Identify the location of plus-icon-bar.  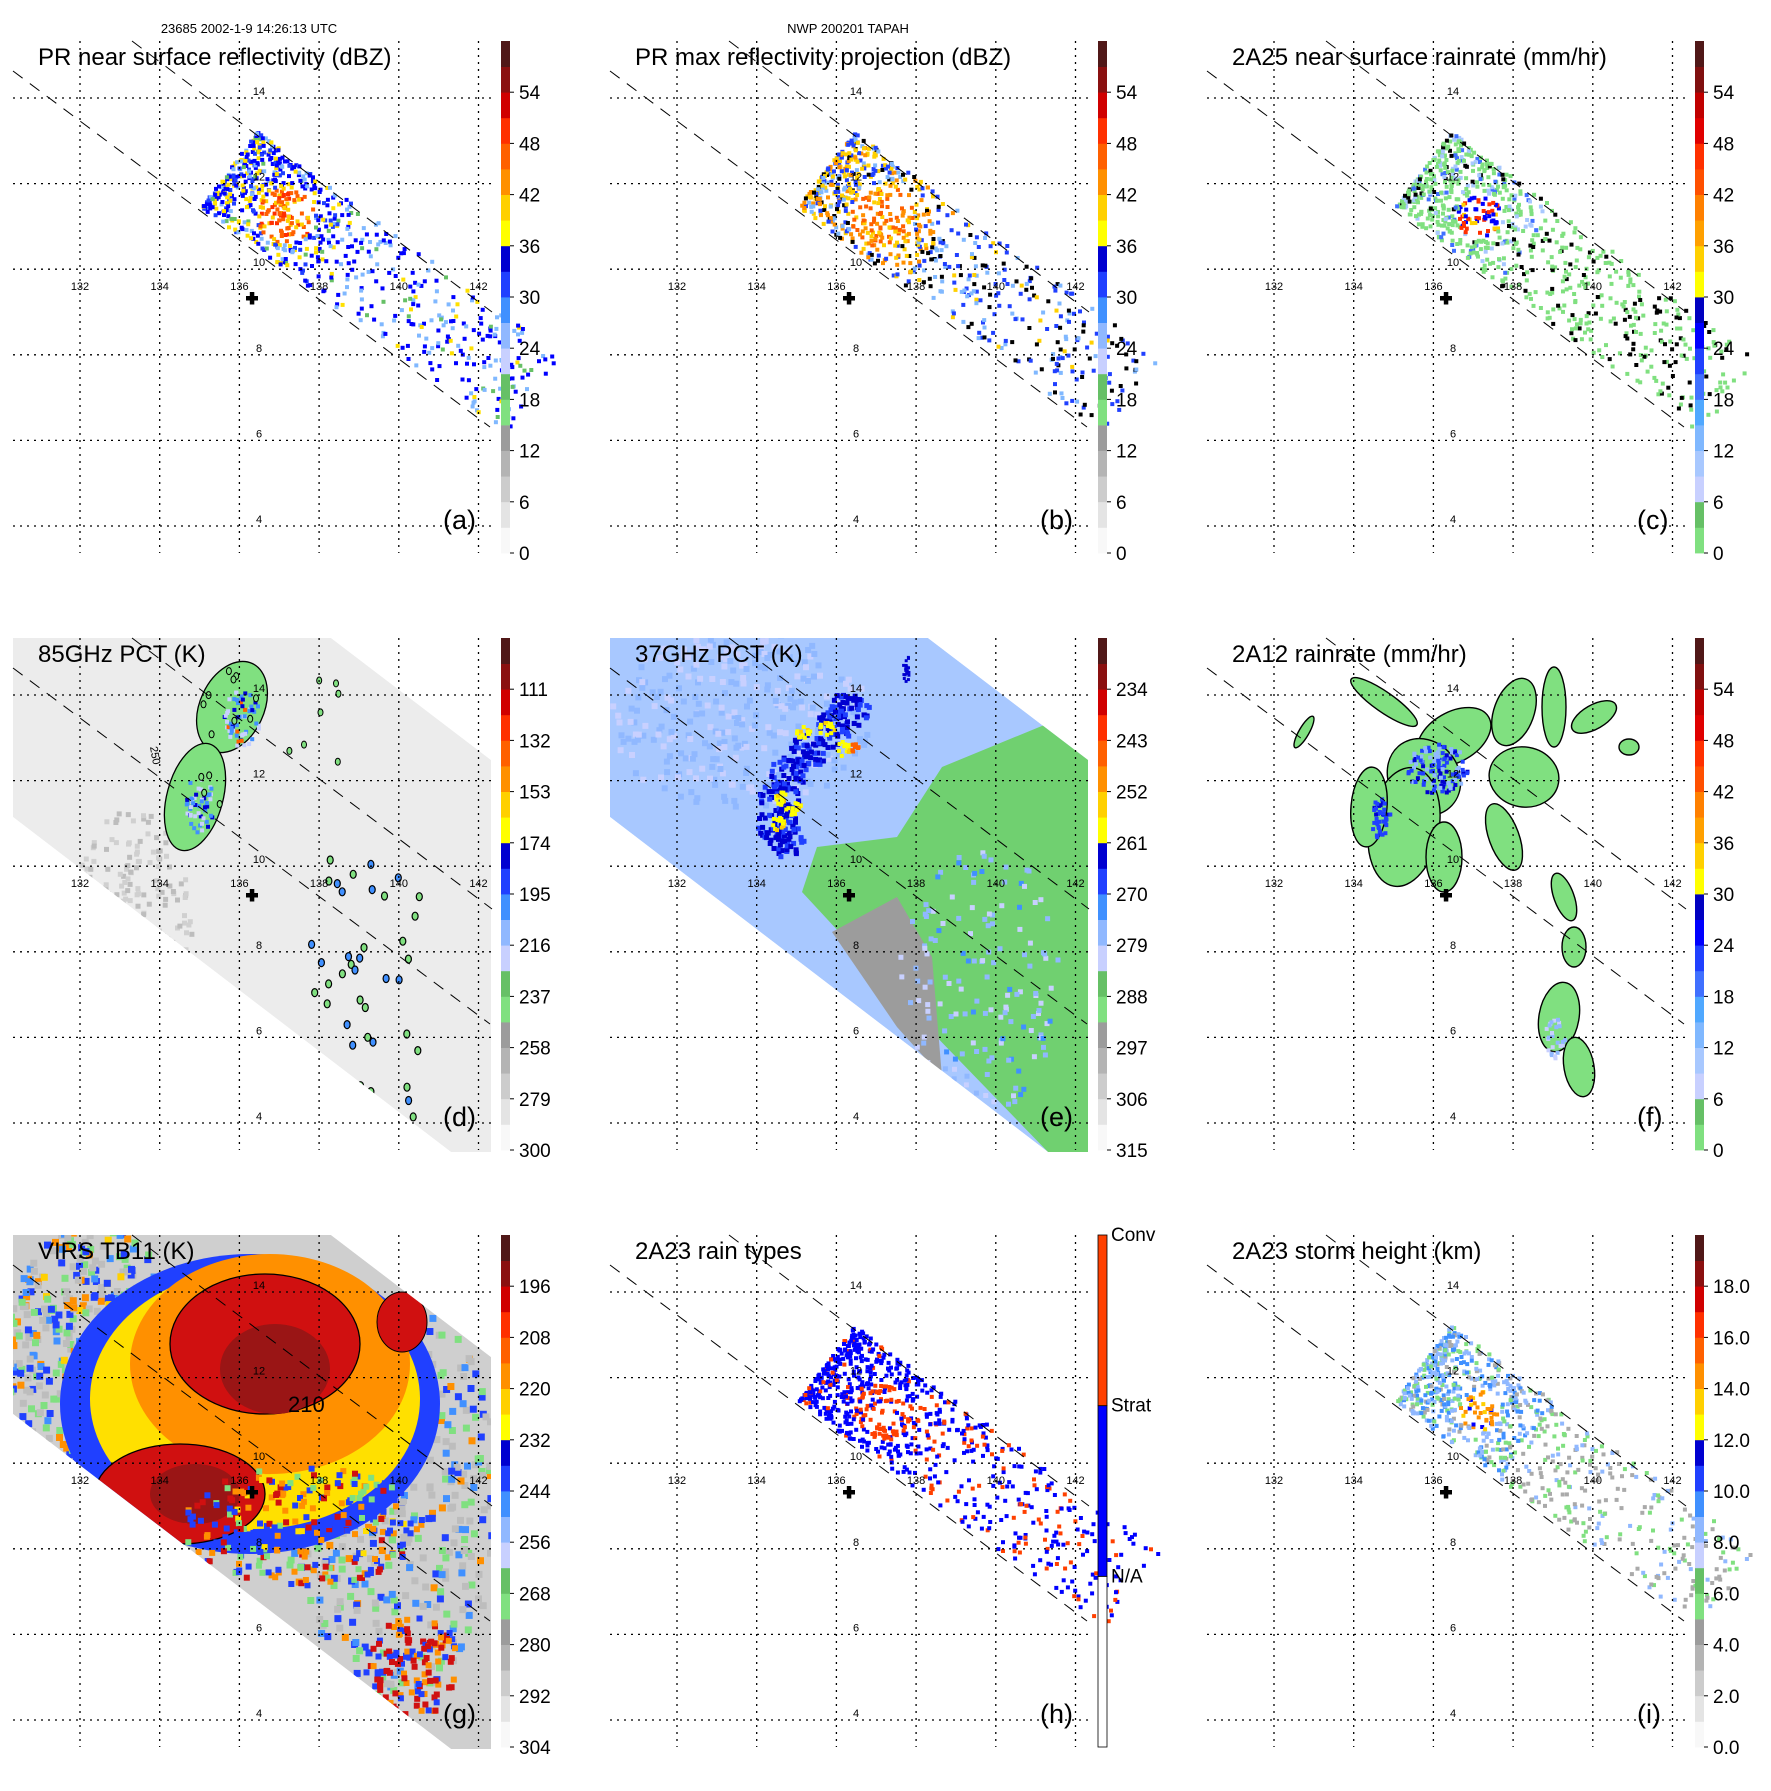
(849, 298).